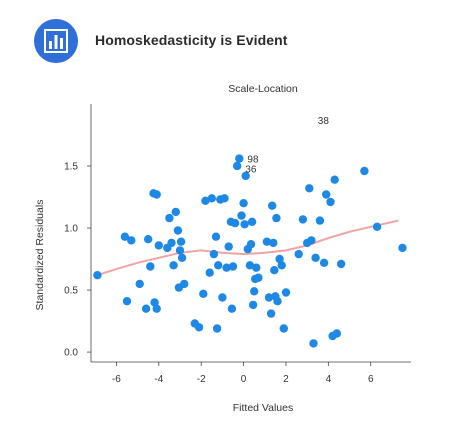  What do you see at coordinates (286, 379) in the screenshot?
I see `x-tick-label: 2` at bounding box center [286, 379].